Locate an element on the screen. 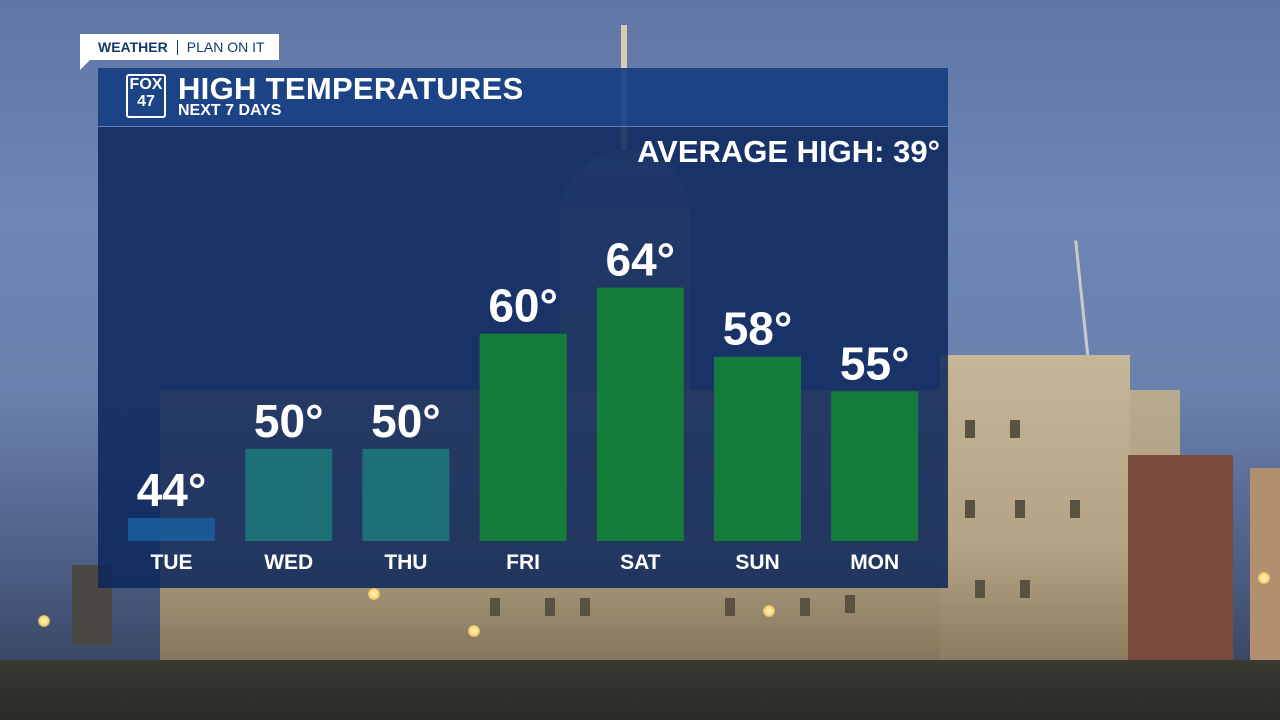 Image resolution: width=1280 pixels, height=720 pixels. day-label-fri: FRI is located at coordinates (523, 562).